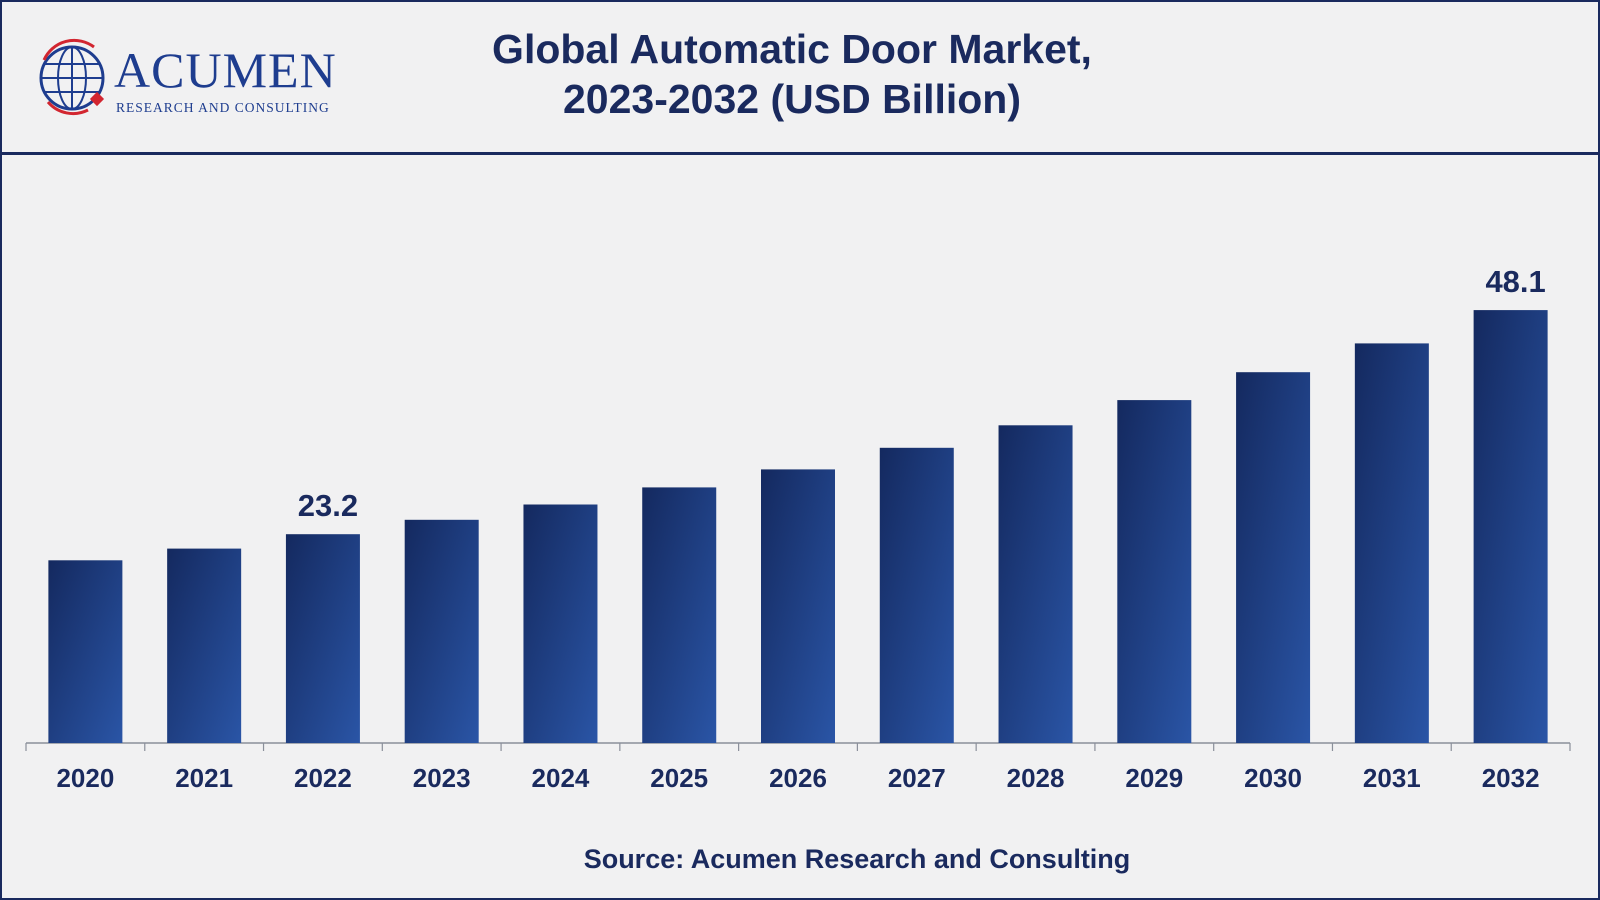 The height and width of the screenshot is (900, 1600). What do you see at coordinates (798, 606) in the screenshot?
I see `bar-2026` at bounding box center [798, 606].